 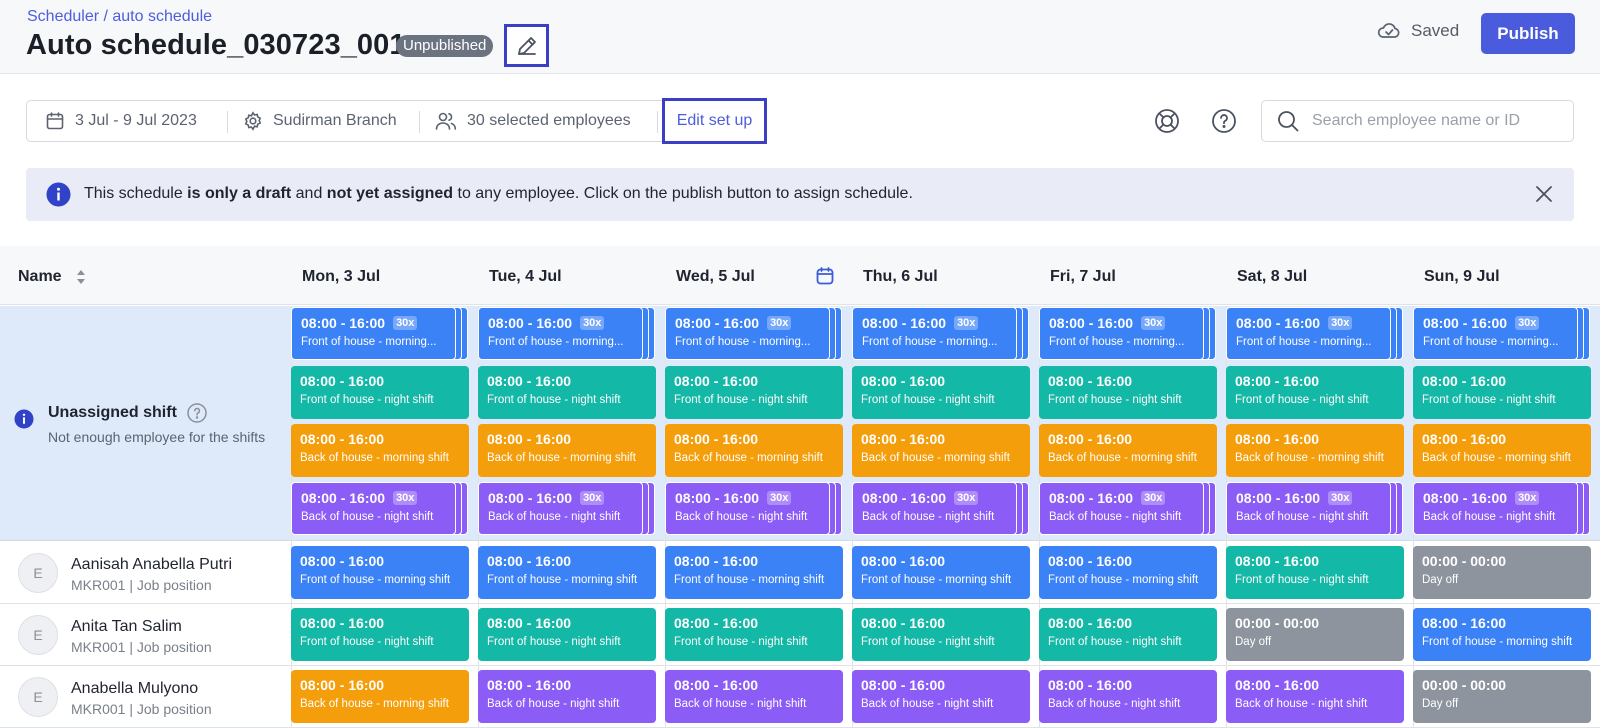 What do you see at coordinates (1253, 642) in the screenshot?
I see `shift-label: Day off` at bounding box center [1253, 642].